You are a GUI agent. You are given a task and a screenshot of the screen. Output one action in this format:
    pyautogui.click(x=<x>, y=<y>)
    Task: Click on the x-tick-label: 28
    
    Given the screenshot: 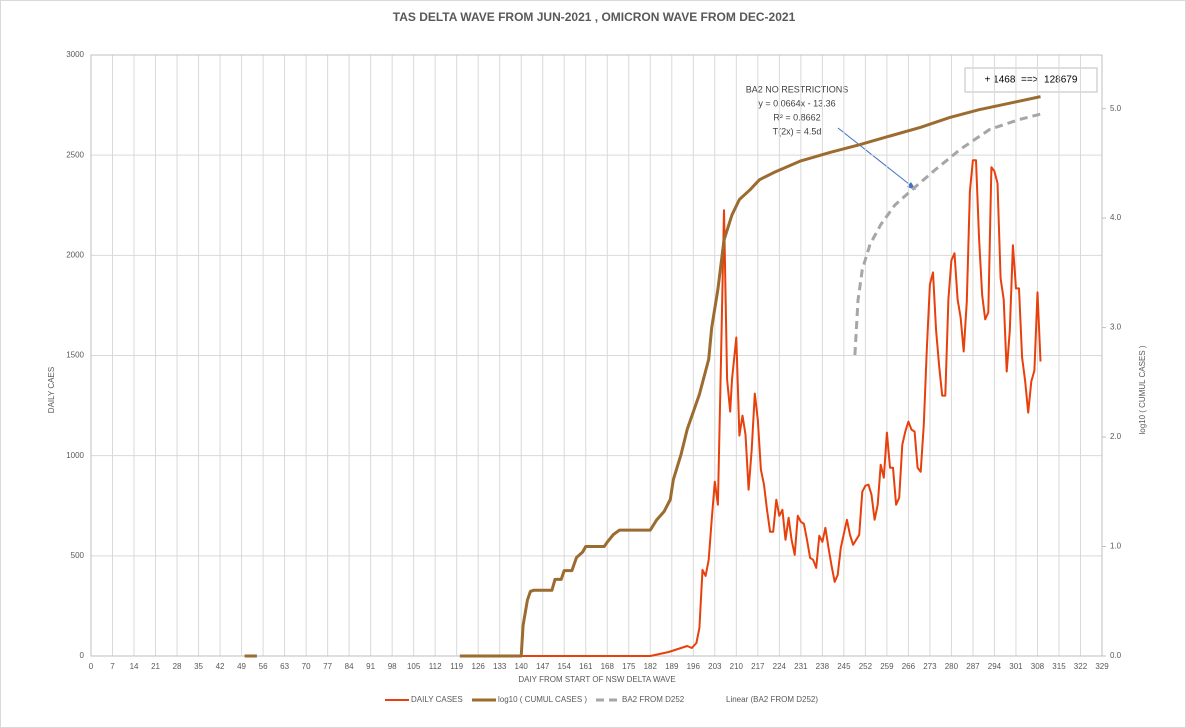 What is the action you would take?
    pyautogui.click(x=177, y=666)
    